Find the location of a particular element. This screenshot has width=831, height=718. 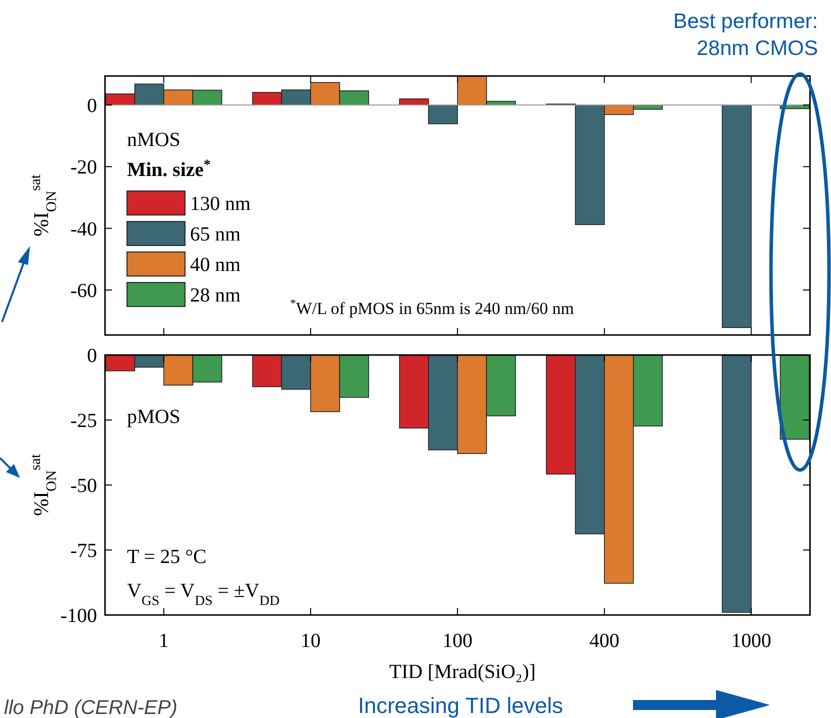

y-tick-label: -75 is located at coordinates (83, 551).